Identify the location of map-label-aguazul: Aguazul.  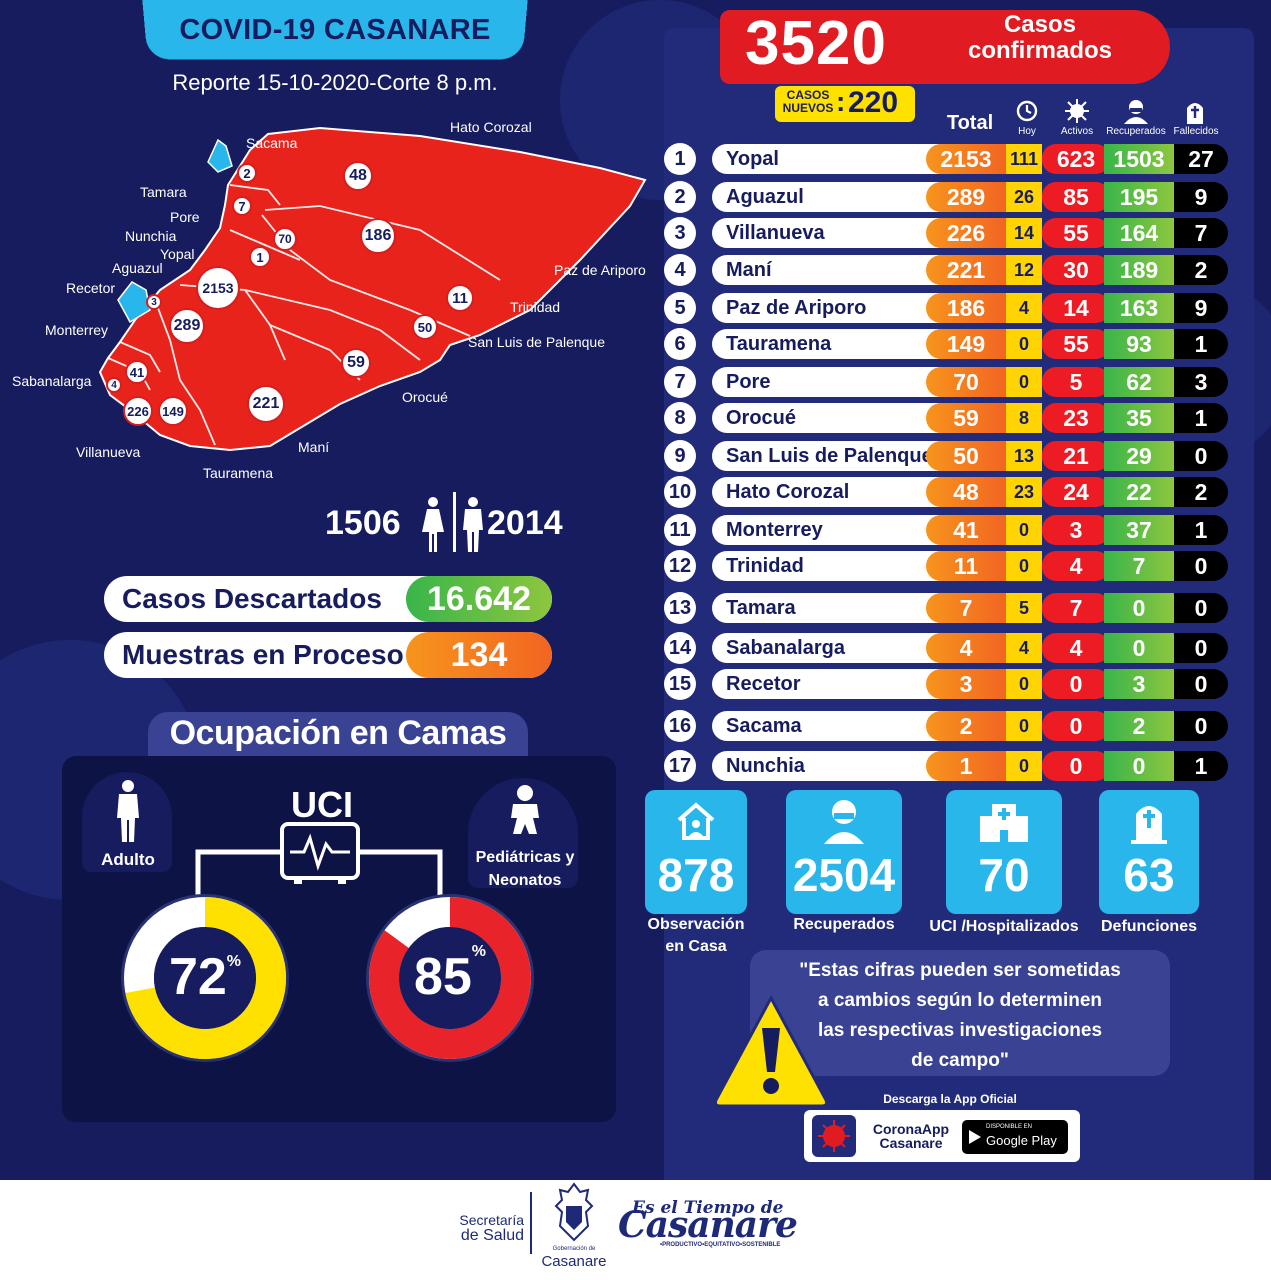
(137, 268).